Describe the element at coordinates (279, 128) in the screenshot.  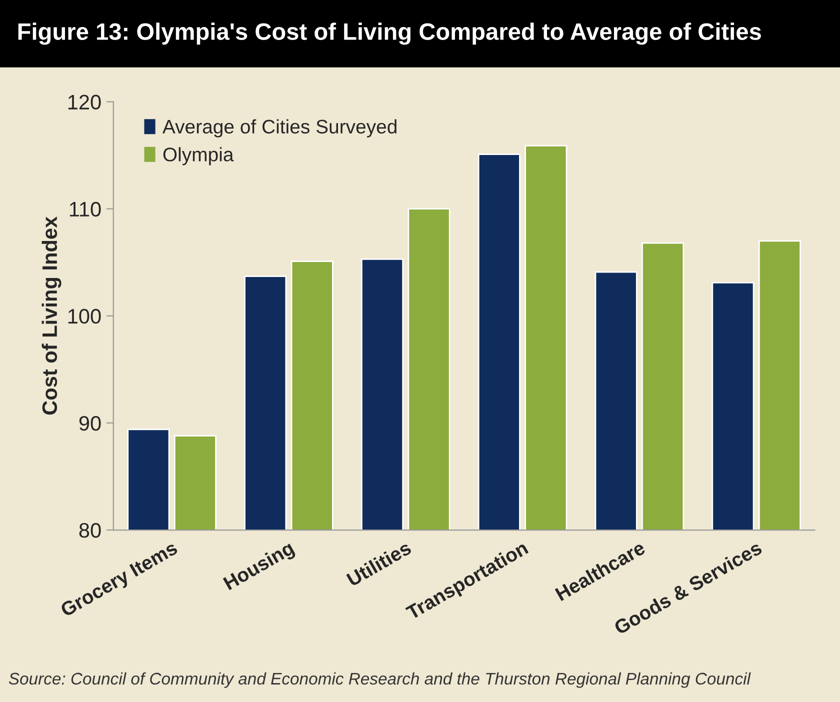
I see `legend-label: Average of Cities Surveyed` at that location.